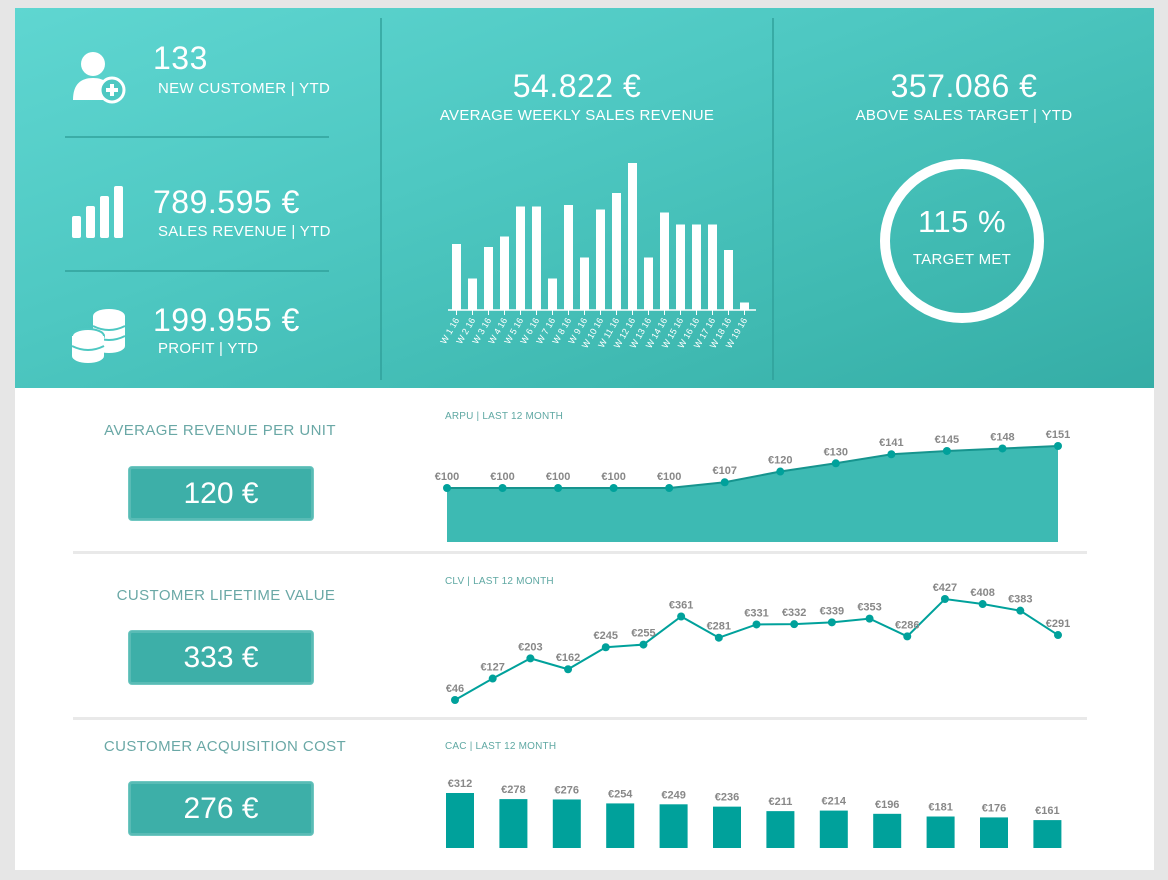 The width and height of the screenshot is (1168, 880). What do you see at coordinates (940, 808) in the screenshot?
I see `cac-data-label: €181` at bounding box center [940, 808].